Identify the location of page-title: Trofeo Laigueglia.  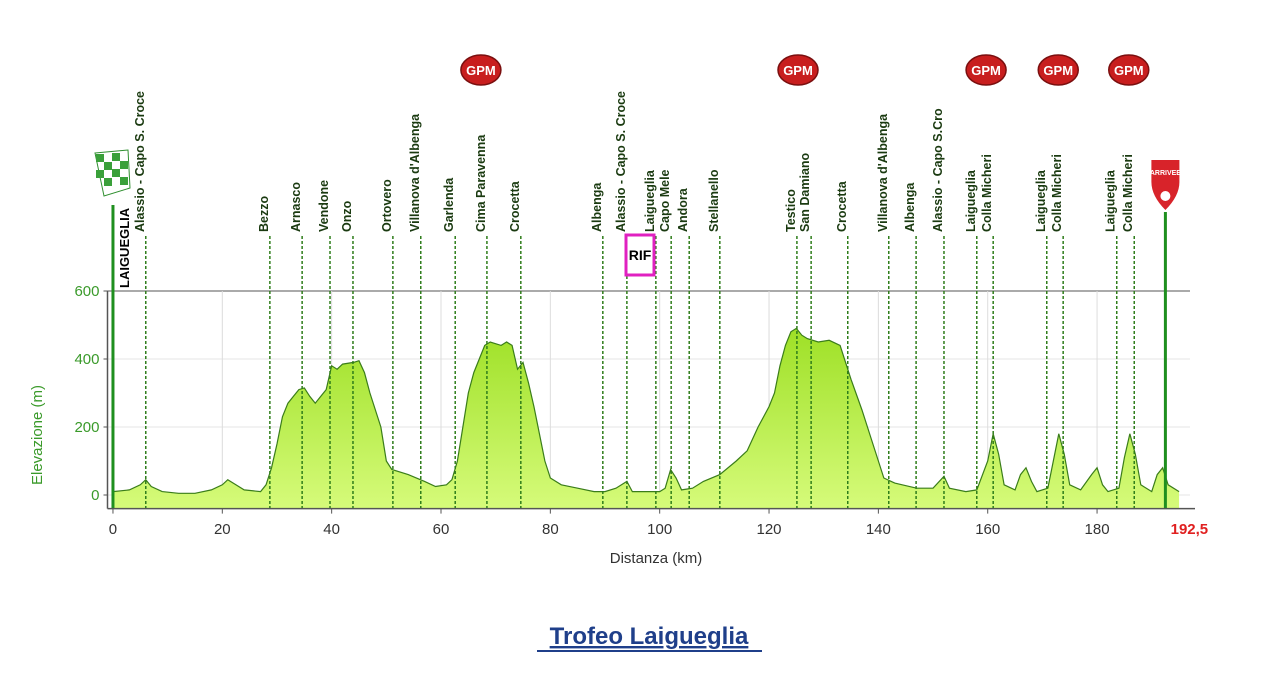
(649, 636).